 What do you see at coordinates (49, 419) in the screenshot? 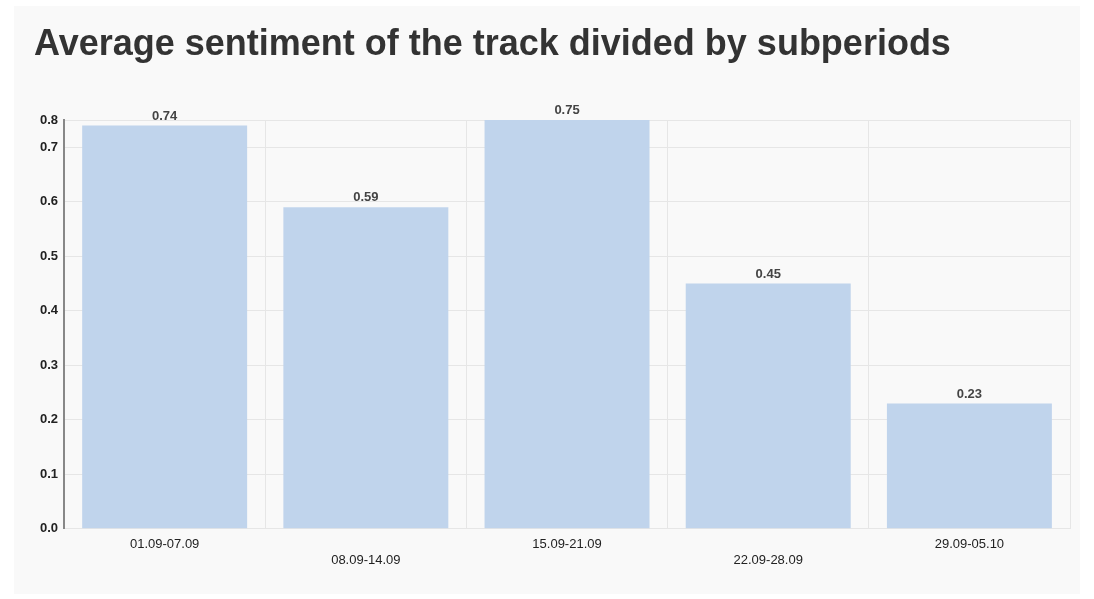
I see `y-tick-label: 0.2` at bounding box center [49, 419].